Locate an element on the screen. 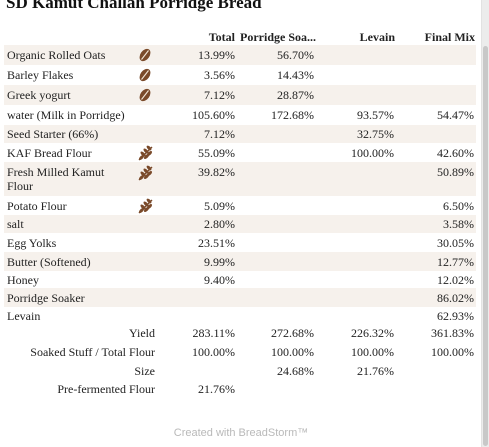 This screenshot has width=489, height=447. total-value: 55.09% is located at coordinates (216, 153).